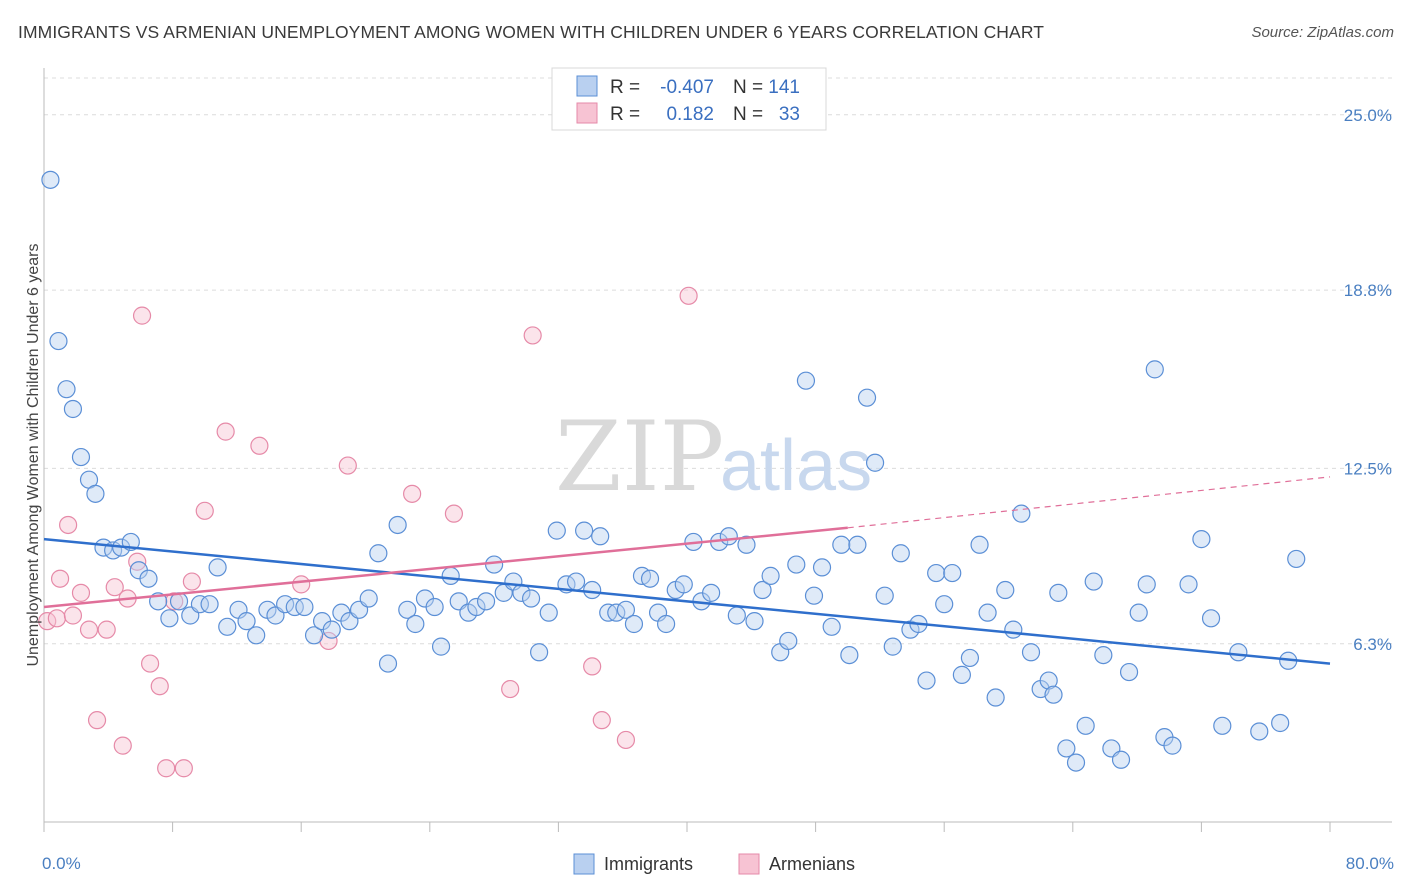 Image resolution: width=1406 pixels, height=892 pixels. What do you see at coordinates (812, 864) in the screenshot?
I see `bottom-legend-label-armenians: Armenians` at bounding box center [812, 864].